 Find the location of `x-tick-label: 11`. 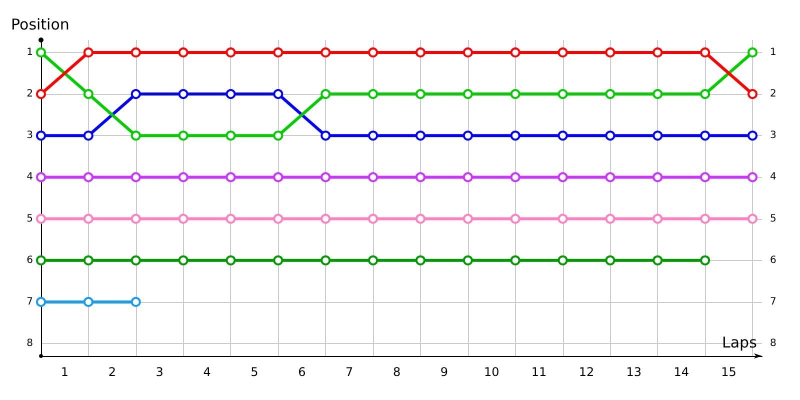

x-tick-label: 11 is located at coordinates (539, 372).